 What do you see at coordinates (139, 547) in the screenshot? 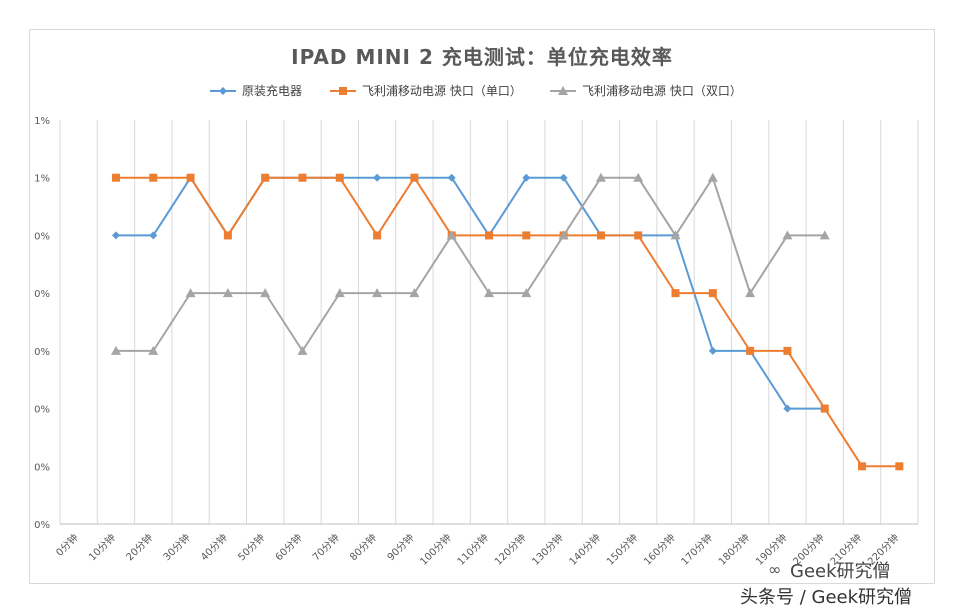
I see `x-tick-label: 20分钟` at bounding box center [139, 547].